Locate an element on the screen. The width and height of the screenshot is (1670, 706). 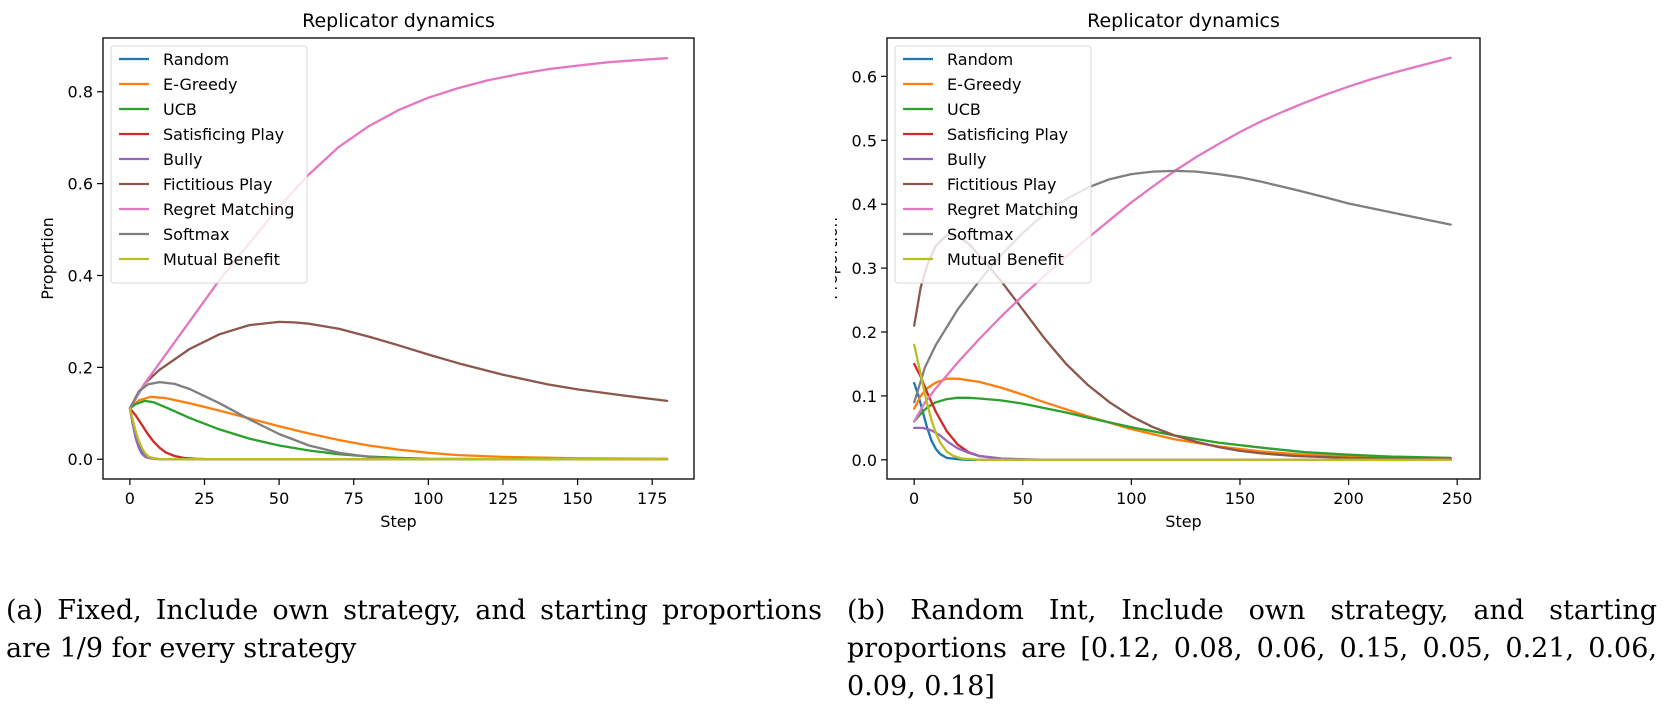
chart-a-ytick-label: 0.2 is located at coordinates (80, 367).